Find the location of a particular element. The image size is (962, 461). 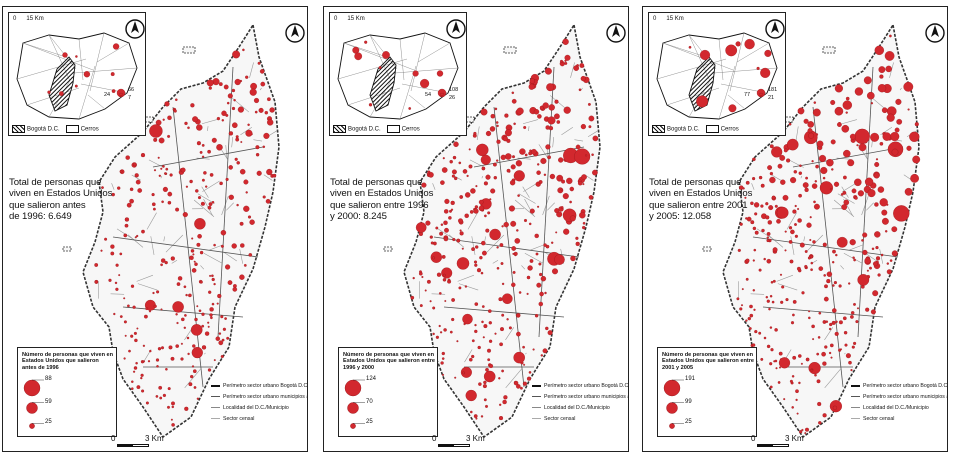

regional-inset-map: 24 66 7 0 15 Km Bogotá D.C. Cerros is located at coordinates (77, 74).